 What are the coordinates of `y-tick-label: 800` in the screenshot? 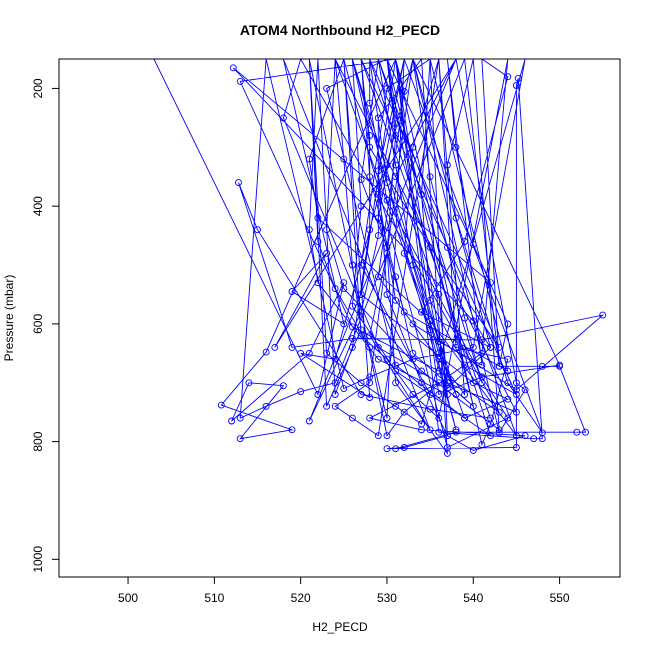 It's located at (38, 441).